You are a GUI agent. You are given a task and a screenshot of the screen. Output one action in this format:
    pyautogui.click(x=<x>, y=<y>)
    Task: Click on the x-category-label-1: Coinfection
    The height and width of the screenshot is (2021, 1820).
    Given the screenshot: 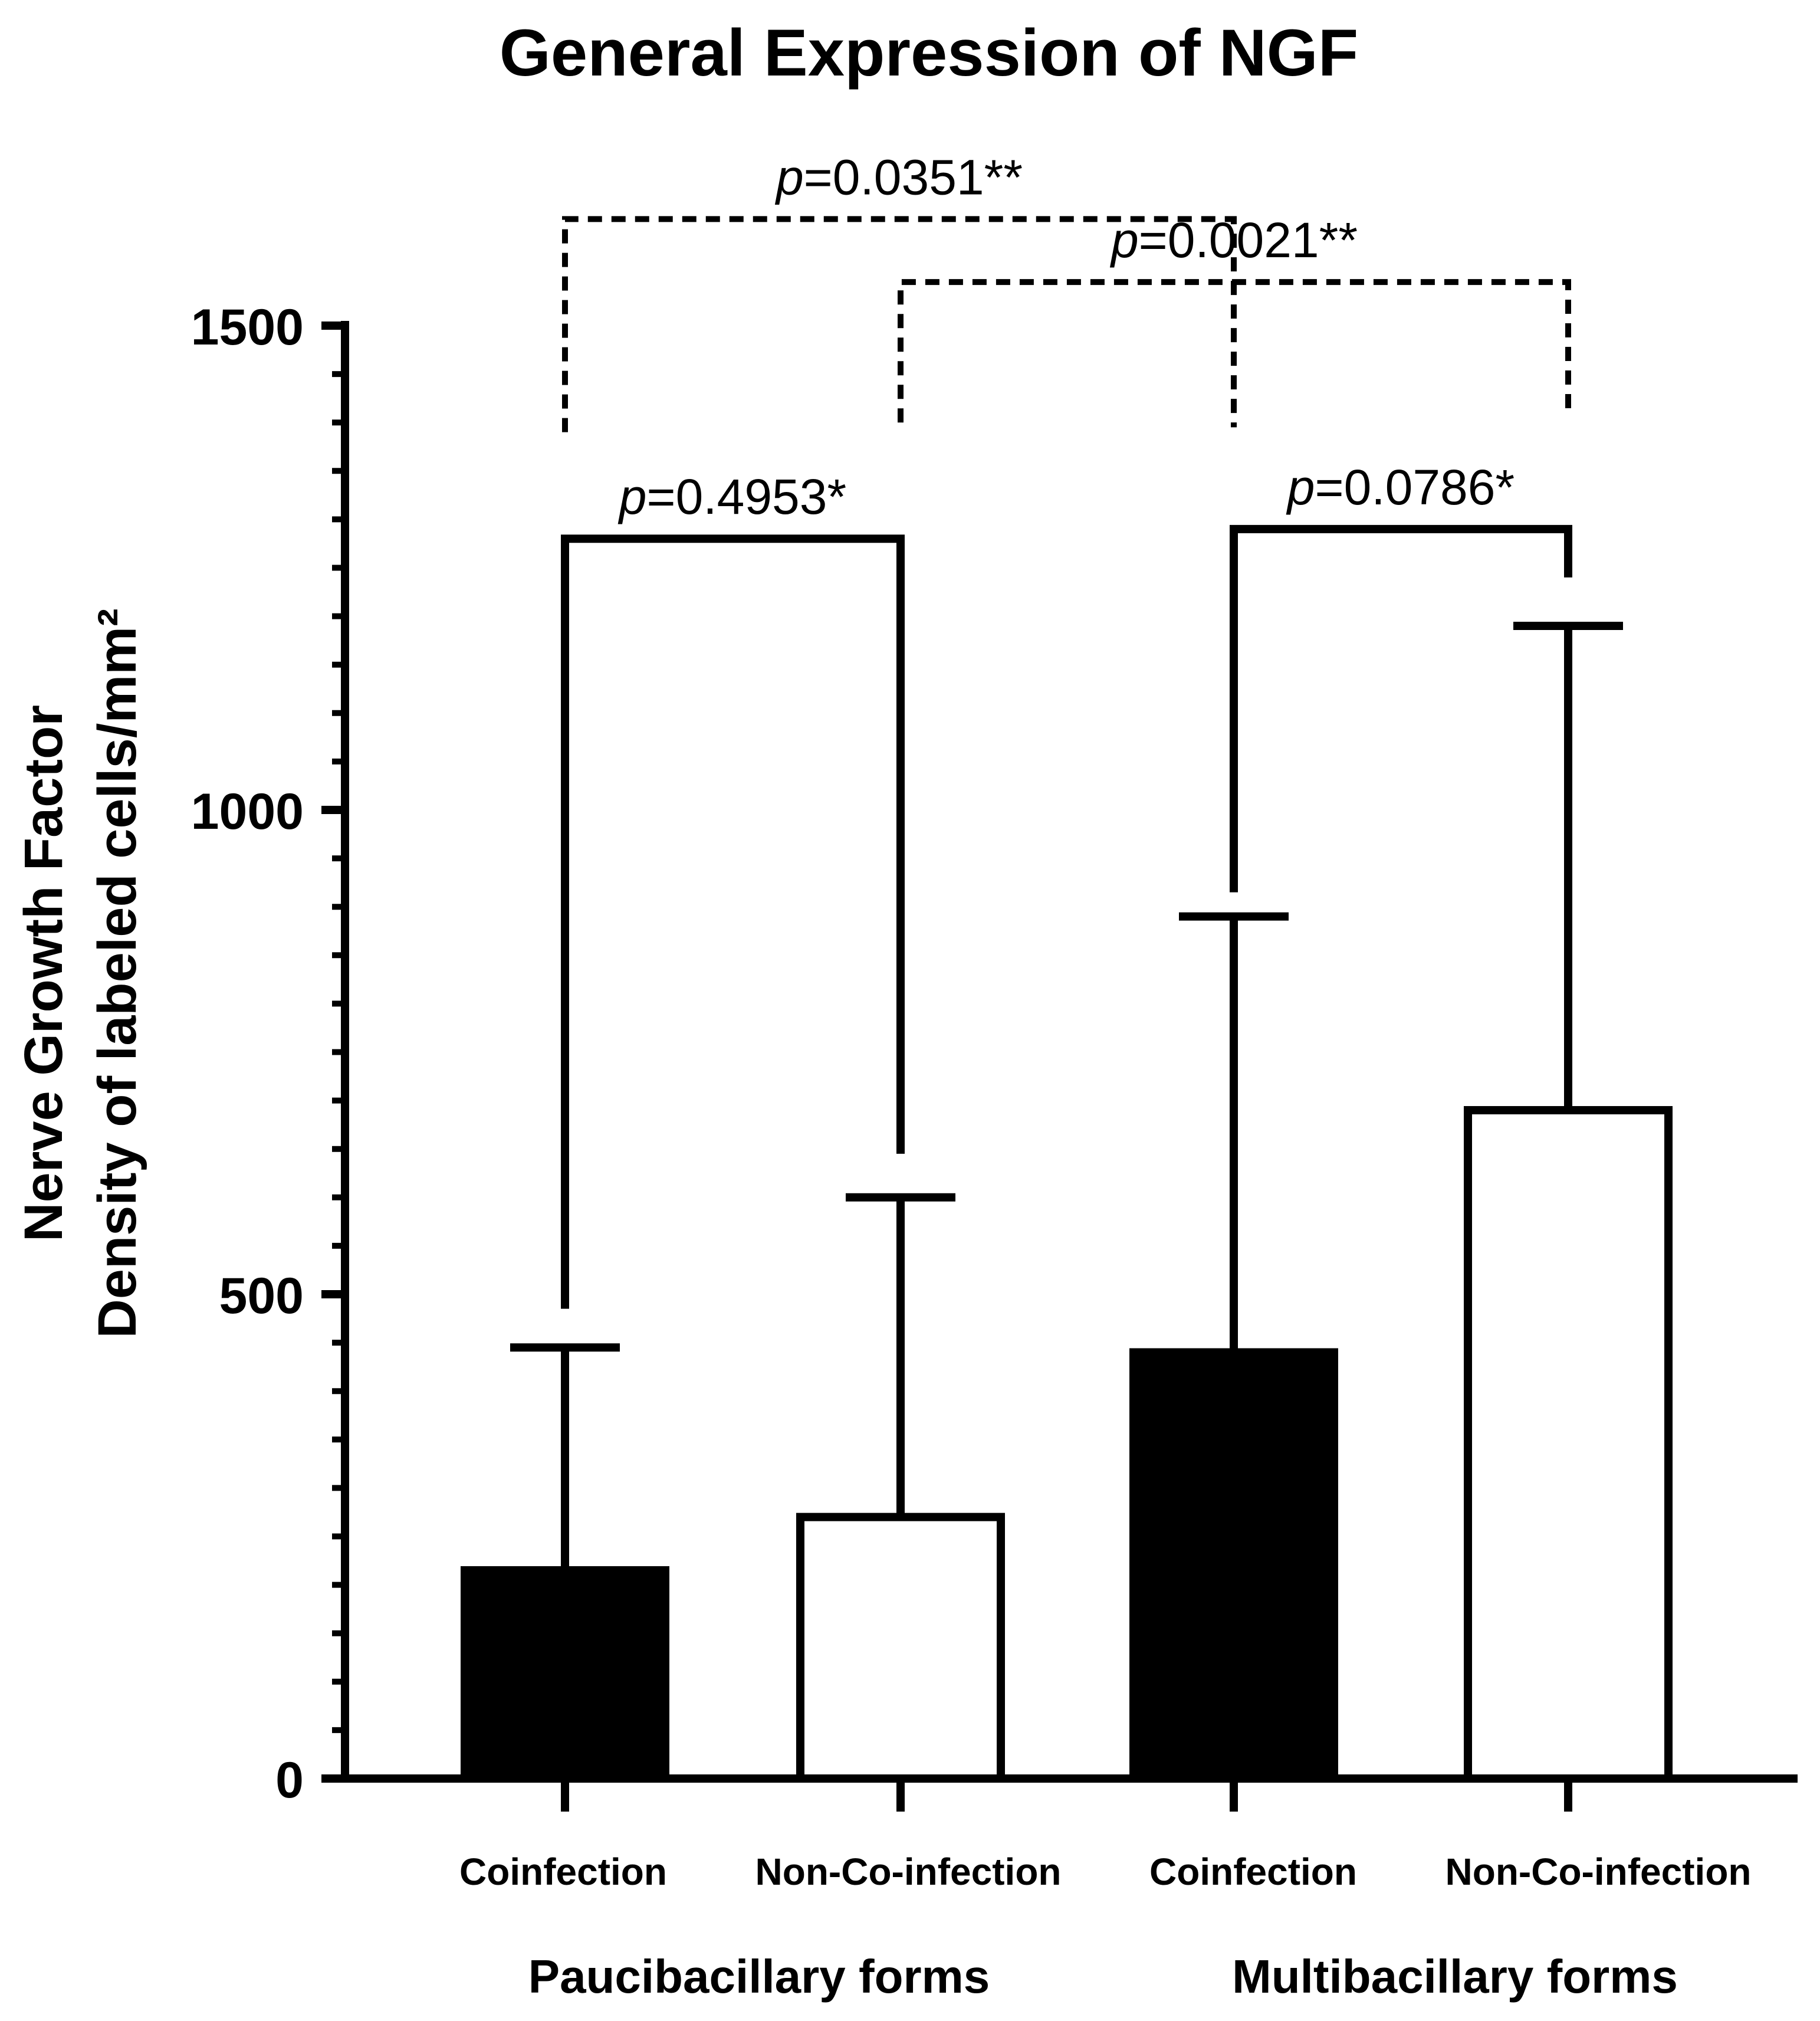 What is the action you would take?
    pyautogui.click(x=563, y=1872)
    